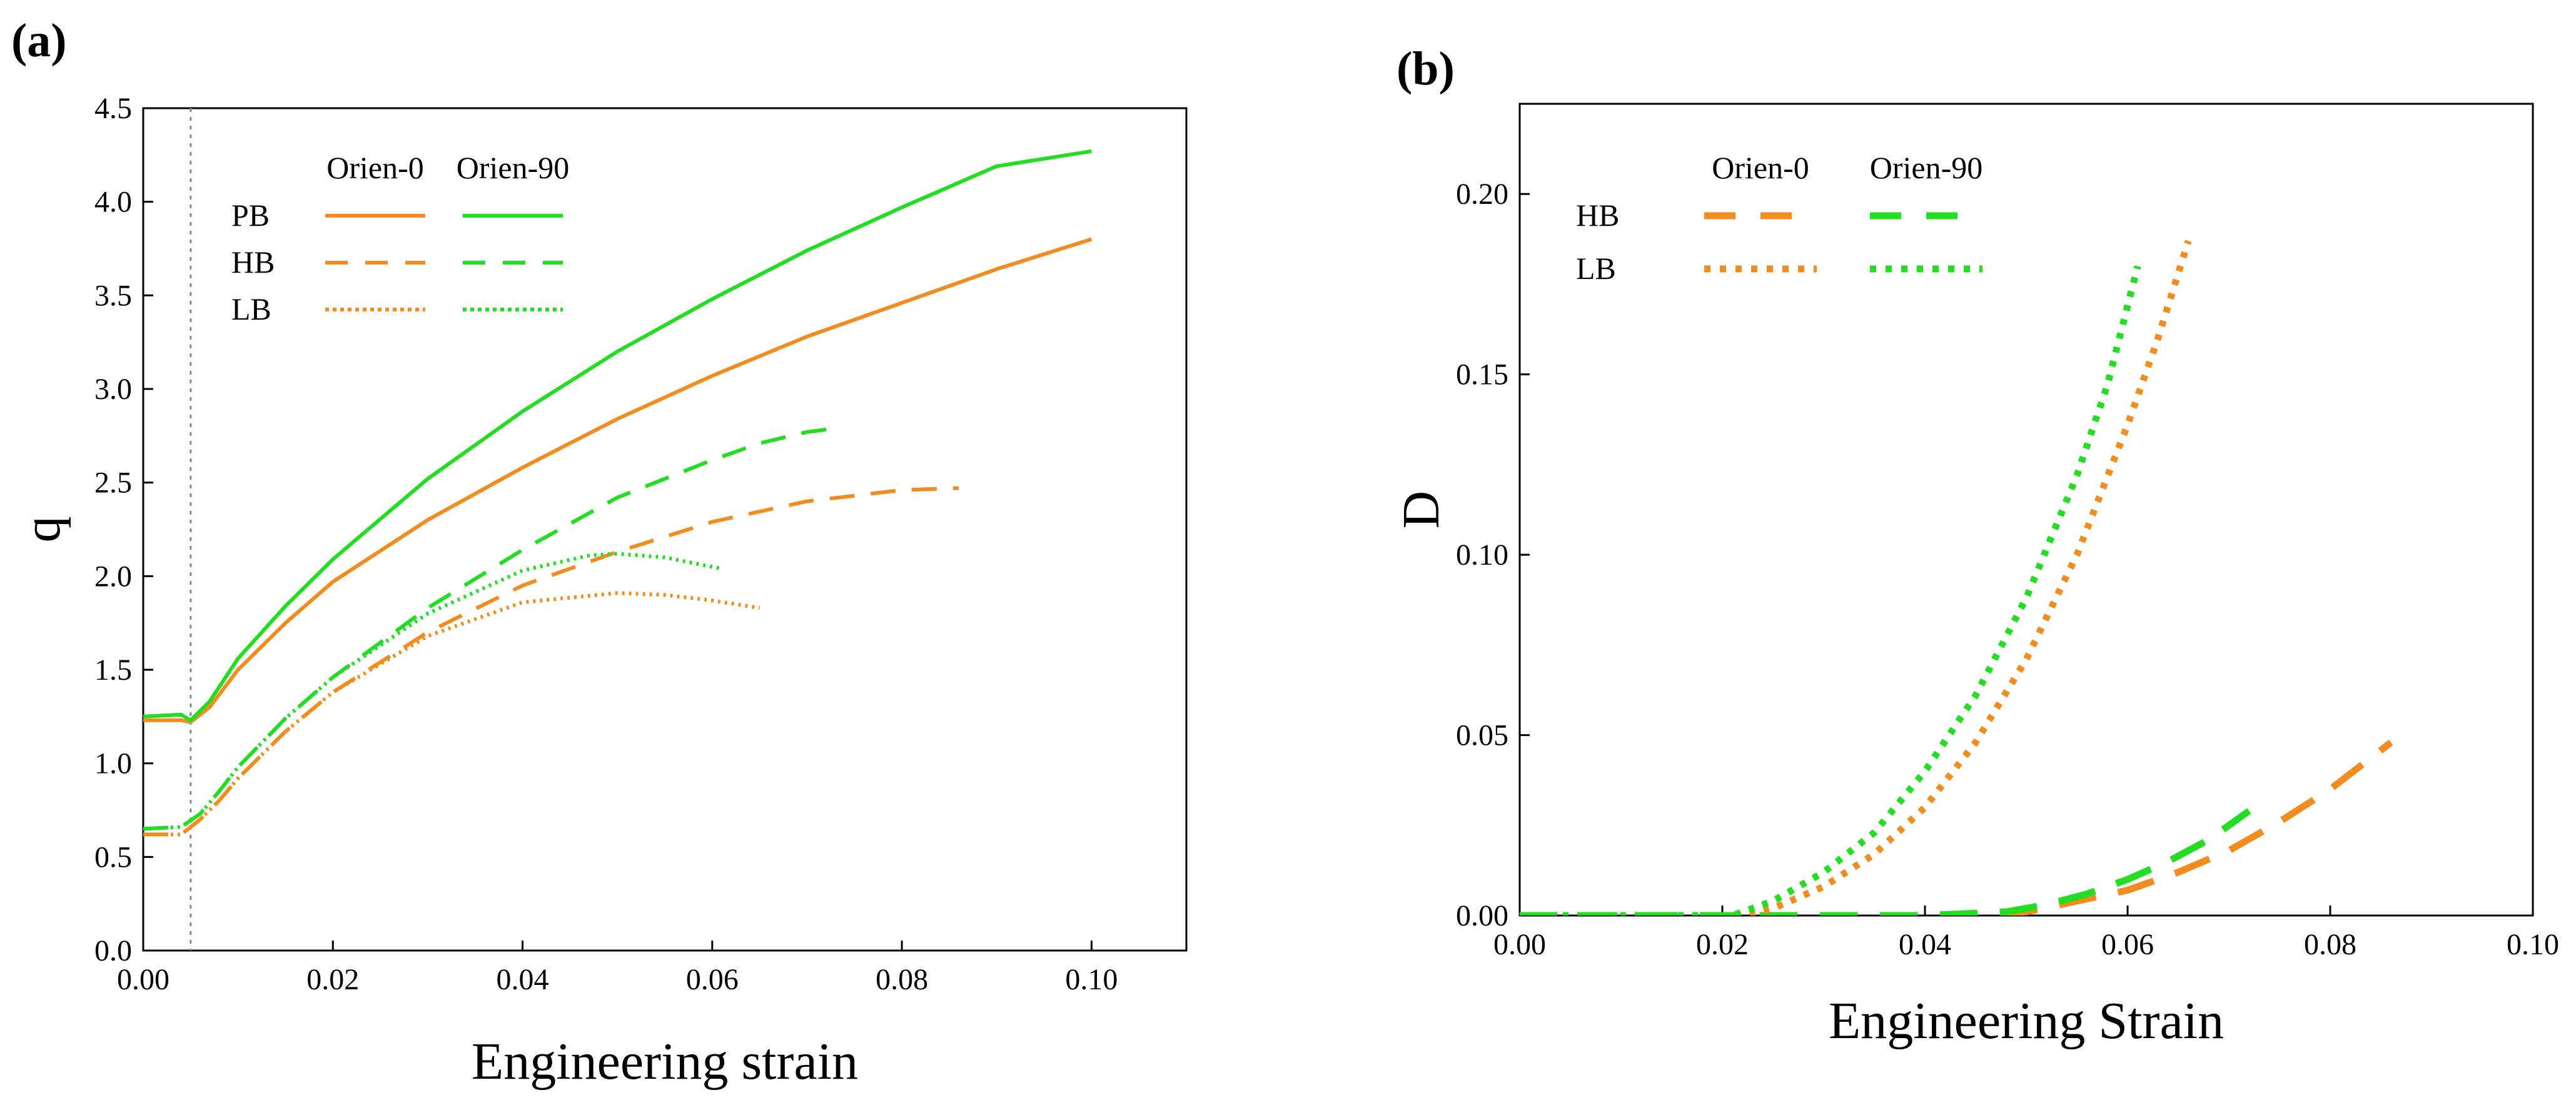  What do you see at coordinates (251, 216) in the screenshot?
I see `legend-row-label: PB` at bounding box center [251, 216].